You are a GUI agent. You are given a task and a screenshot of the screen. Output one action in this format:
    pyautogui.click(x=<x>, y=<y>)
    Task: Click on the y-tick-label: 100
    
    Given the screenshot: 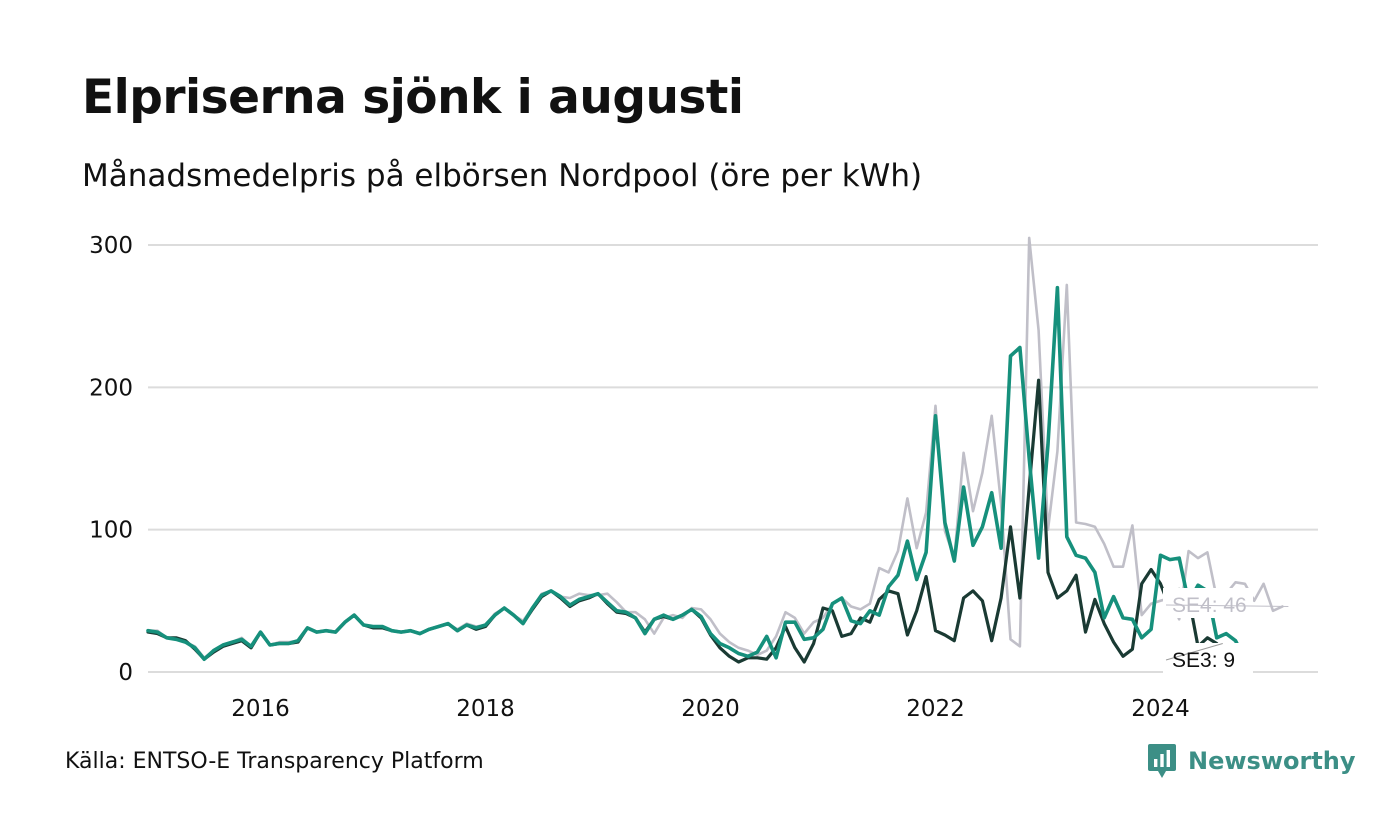 What is the action you would take?
    pyautogui.click(x=111, y=531)
    